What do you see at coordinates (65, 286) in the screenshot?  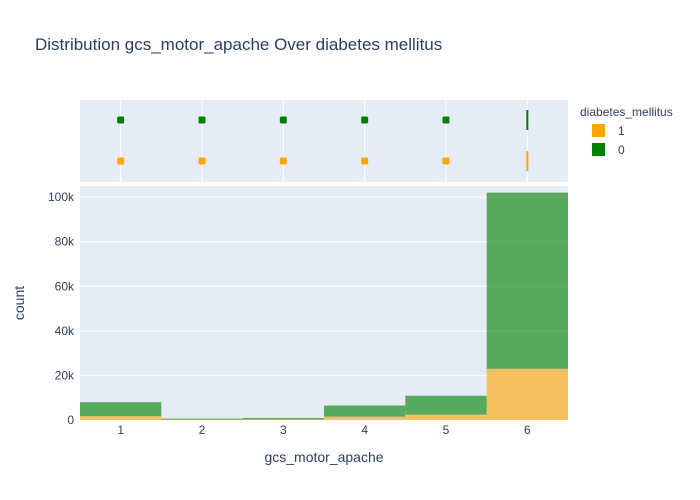 I see `y-tick-label: 60k` at bounding box center [65, 286].